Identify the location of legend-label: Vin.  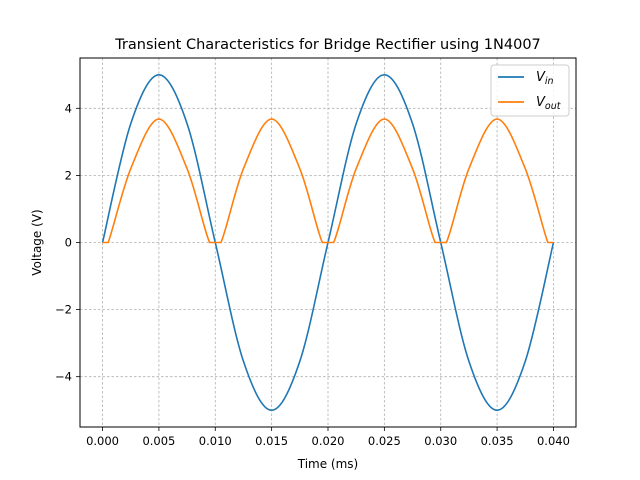
(545, 78).